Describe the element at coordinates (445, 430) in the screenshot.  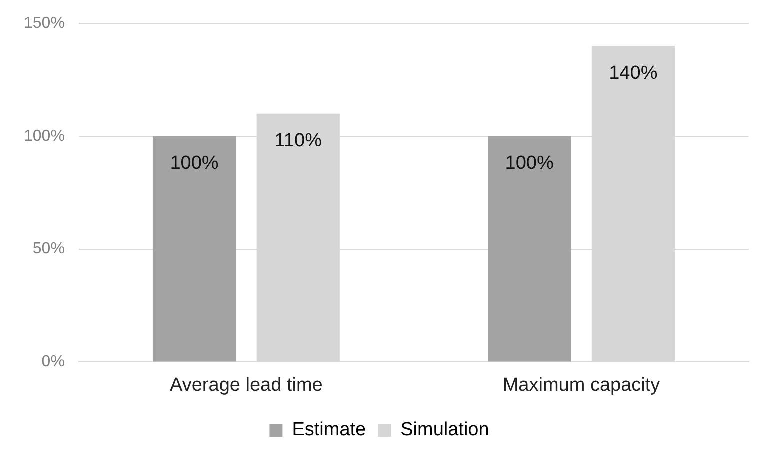
I see `legend-label: Simulation` at that location.